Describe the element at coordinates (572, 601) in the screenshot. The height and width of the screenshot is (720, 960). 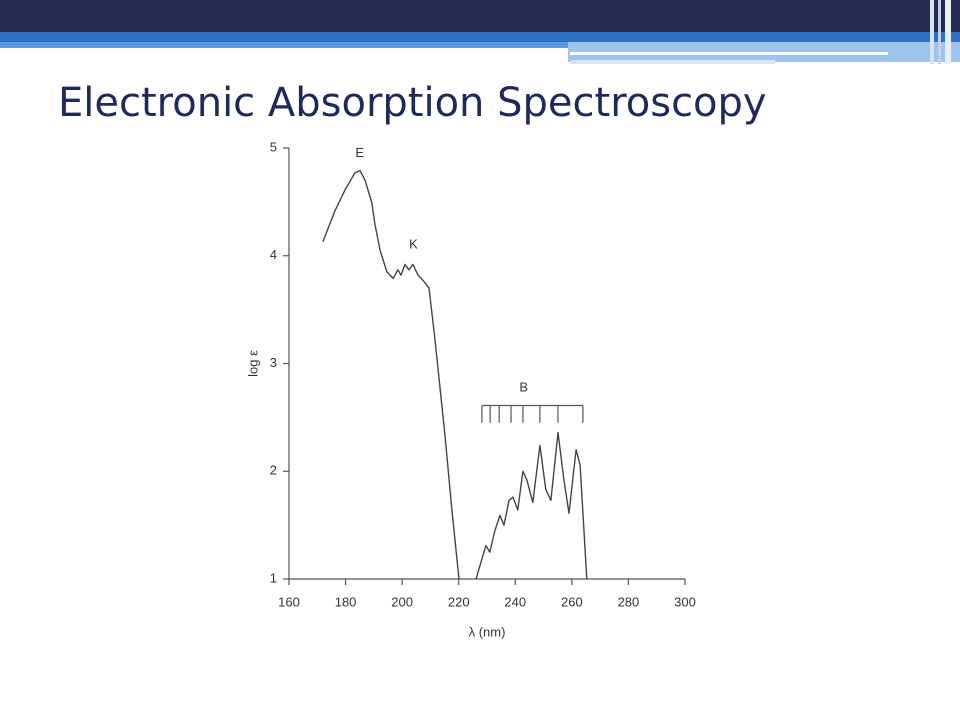
I see `x-tick-label: 260` at that location.